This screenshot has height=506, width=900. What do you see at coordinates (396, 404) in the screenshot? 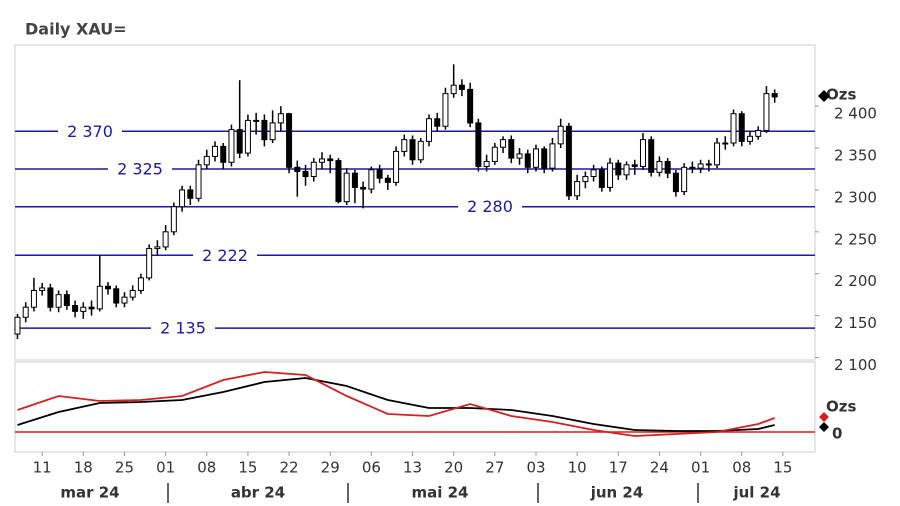
I see `indicator-line` at bounding box center [396, 404].